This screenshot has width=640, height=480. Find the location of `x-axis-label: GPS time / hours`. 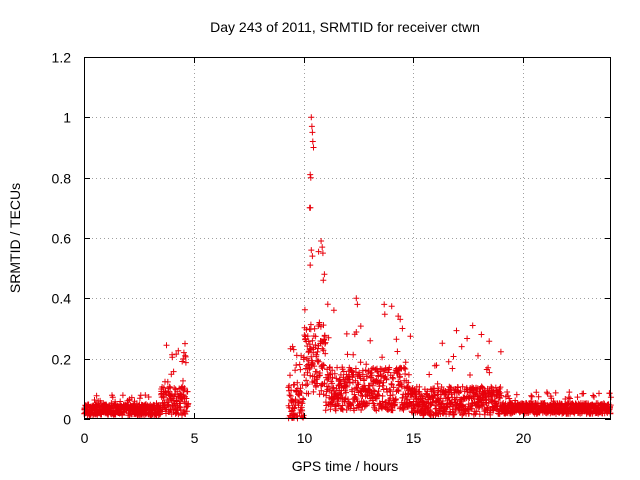

x-axis-label: GPS time / hours is located at coordinates (345, 466).